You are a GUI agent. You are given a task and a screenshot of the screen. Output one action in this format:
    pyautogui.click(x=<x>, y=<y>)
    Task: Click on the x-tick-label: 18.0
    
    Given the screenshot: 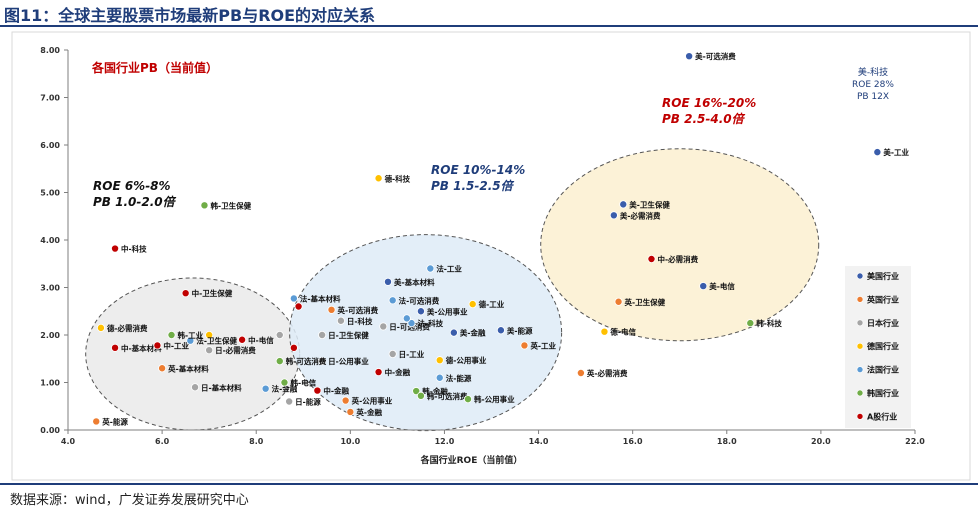 What is the action you would take?
    pyautogui.click(x=727, y=441)
    